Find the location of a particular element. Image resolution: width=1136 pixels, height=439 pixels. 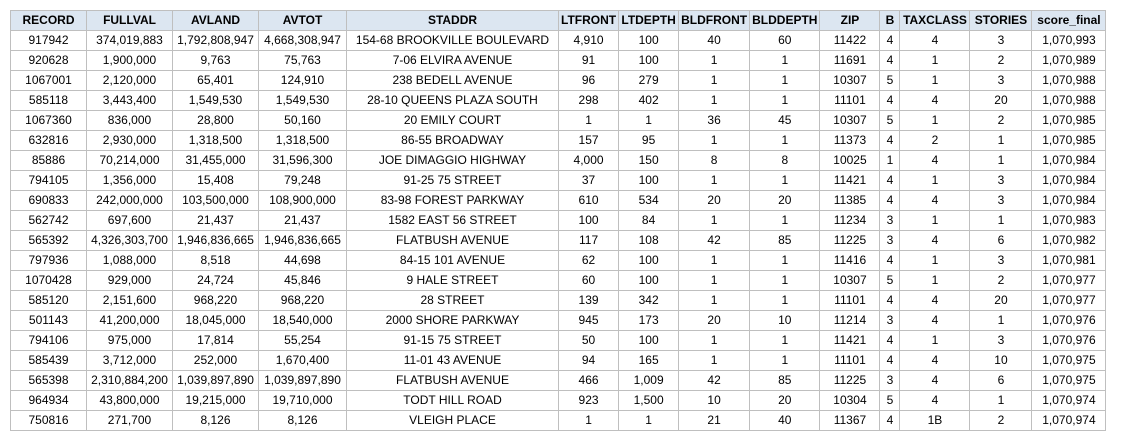

table-cell: 1,070,976 is located at coordinates (1069, 320).